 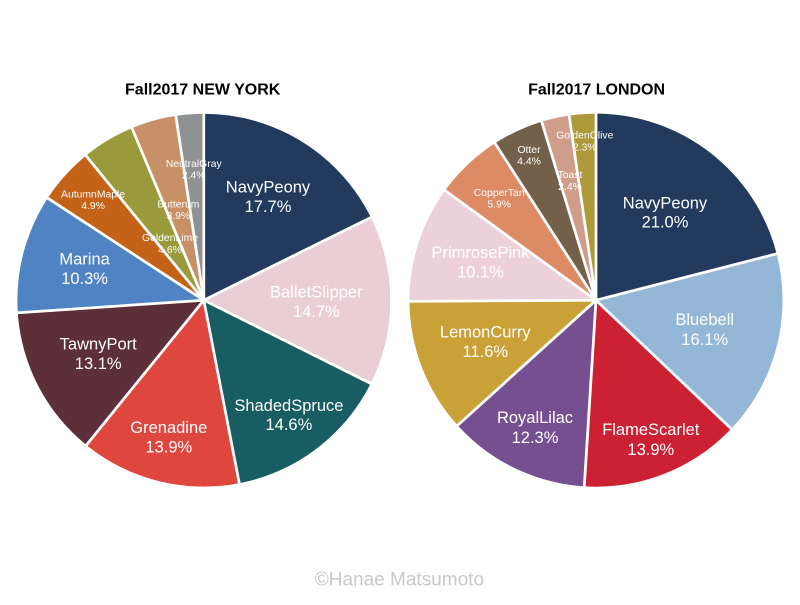 I want to click on svg-text: TawnyPort, so click(x=98, y=345).